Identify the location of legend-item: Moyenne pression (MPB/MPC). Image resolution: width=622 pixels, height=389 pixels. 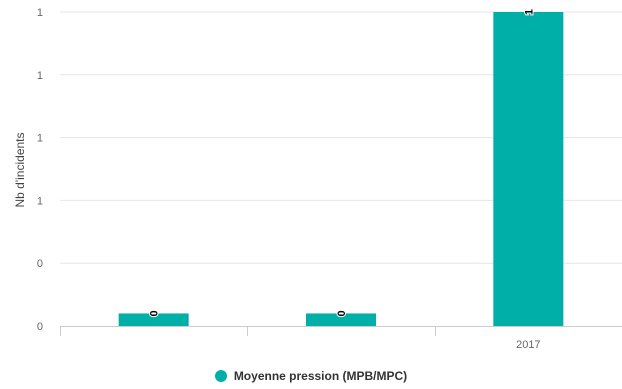
(311, 376).